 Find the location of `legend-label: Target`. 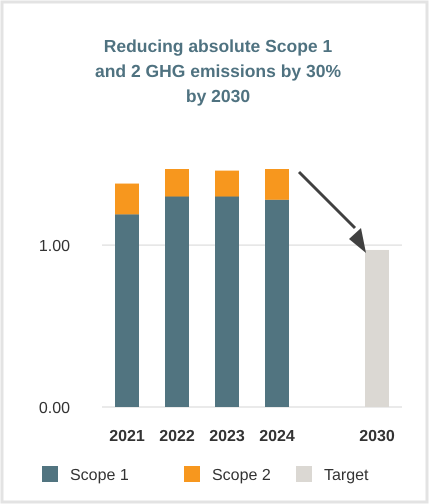

legend-label: Target is located at coordinates (347, 475).